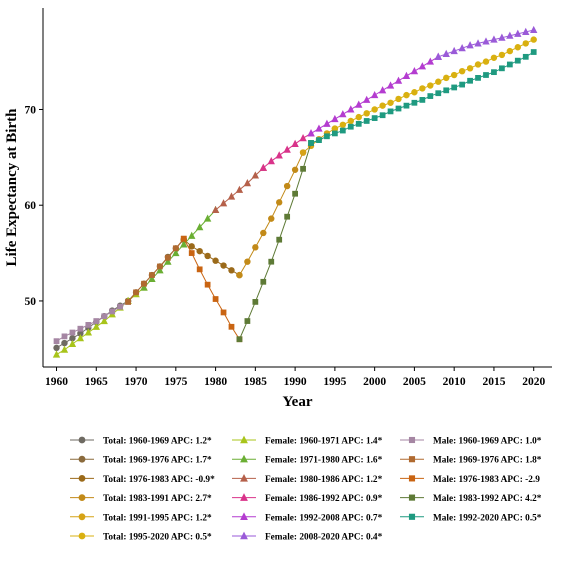 This screenshot has height=565, width=561. Describe the element at coordinates (157, 442) in the screenshot. I see `legend-label: Total: 1960-1969 APC: 1.2*` at that location.